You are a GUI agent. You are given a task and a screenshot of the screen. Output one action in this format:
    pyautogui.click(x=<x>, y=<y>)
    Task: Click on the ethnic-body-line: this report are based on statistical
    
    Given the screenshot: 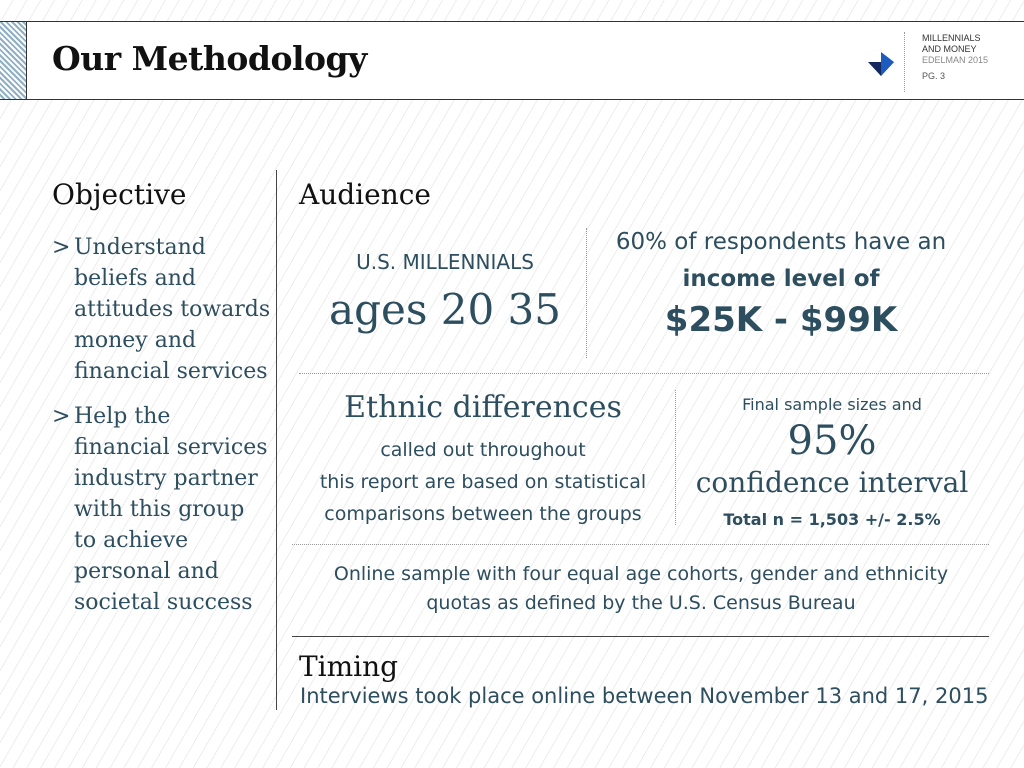 What is the action you would take?
    pyautogui.click(x=483, y=482)
    